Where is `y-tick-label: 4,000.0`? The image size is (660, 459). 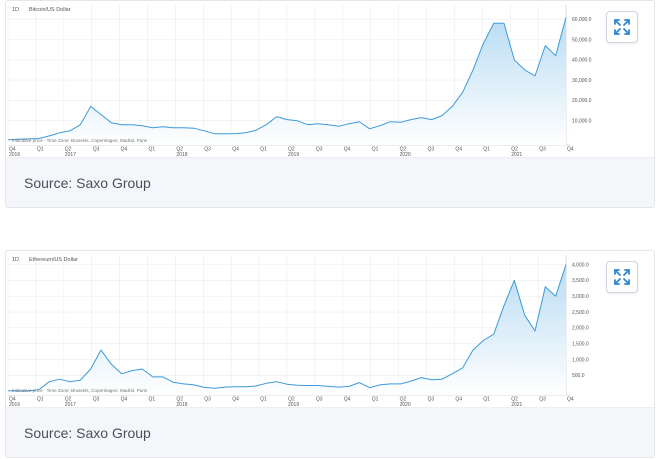 y-tick-label: 4,000.0 is located at coordinates (580, 265).